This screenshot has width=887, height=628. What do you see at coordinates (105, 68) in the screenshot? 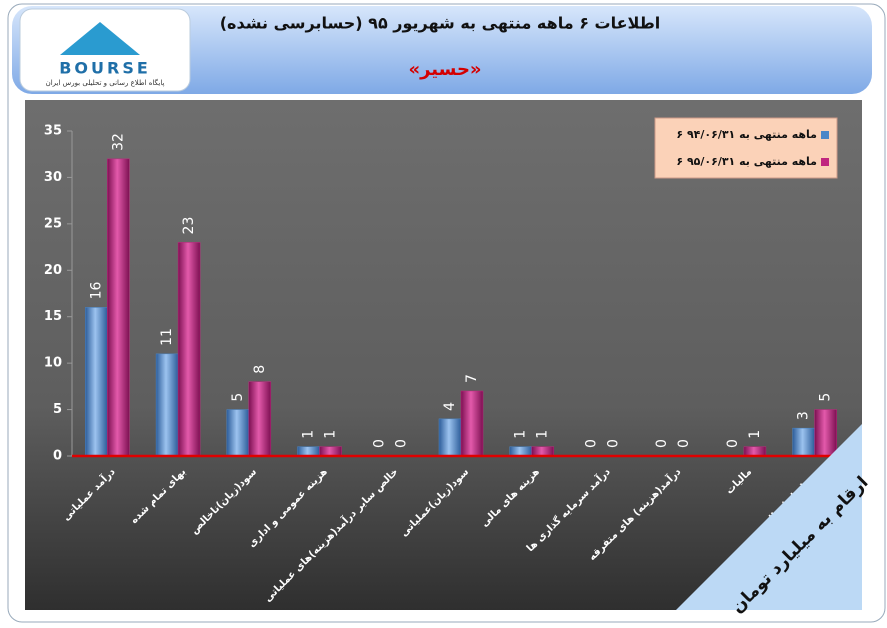
I see `logo-text: BOURSE` at bounding box center [105, 68].